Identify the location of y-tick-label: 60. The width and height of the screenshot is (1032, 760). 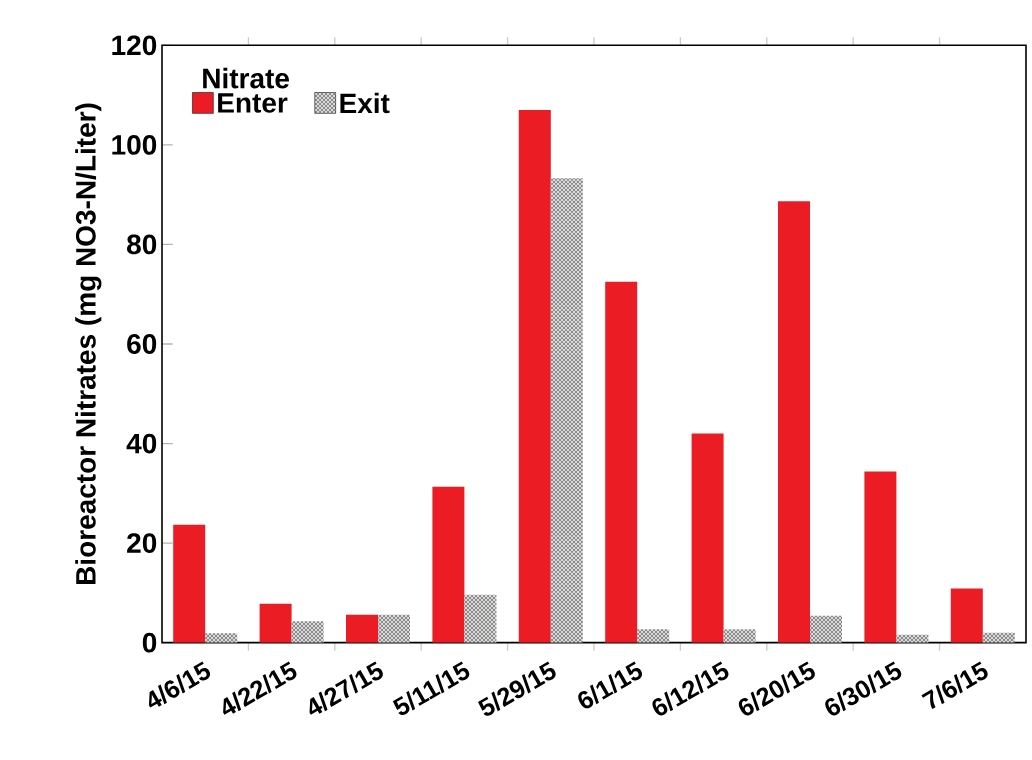
(142, 344).